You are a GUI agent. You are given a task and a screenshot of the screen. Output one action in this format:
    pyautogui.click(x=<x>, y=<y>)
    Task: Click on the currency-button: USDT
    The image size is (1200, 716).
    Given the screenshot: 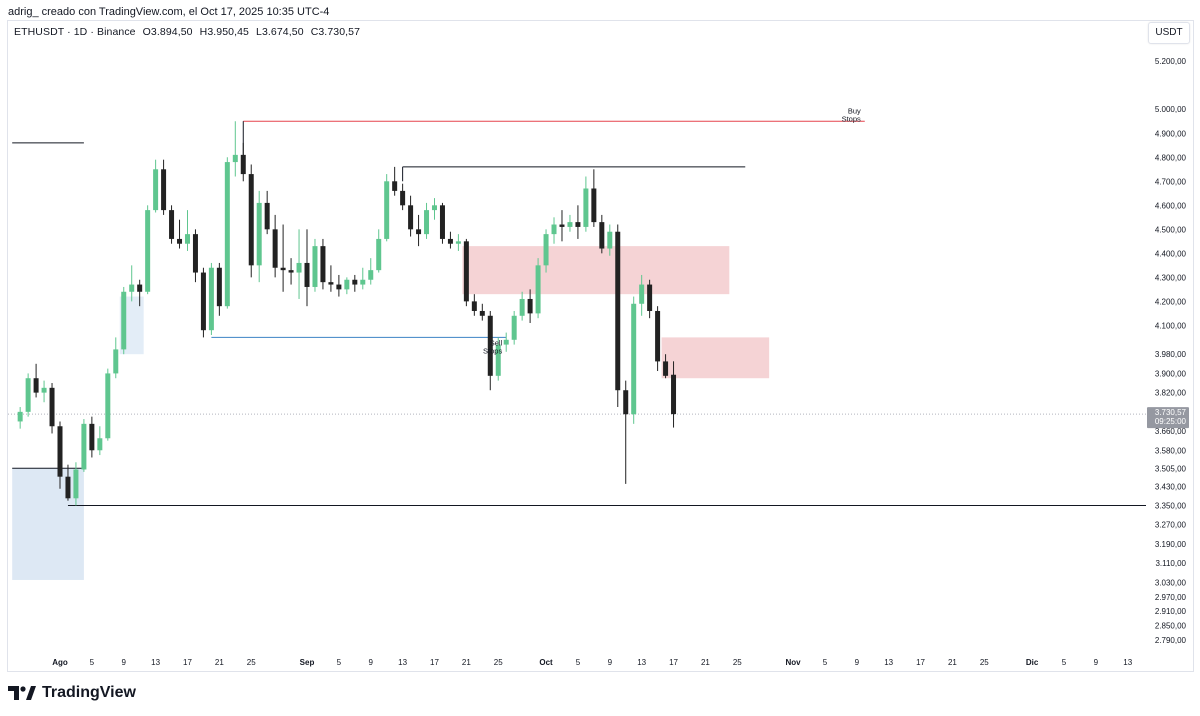 What is the action you would take?
    pyautogui.click(x=1169, y=33)
    